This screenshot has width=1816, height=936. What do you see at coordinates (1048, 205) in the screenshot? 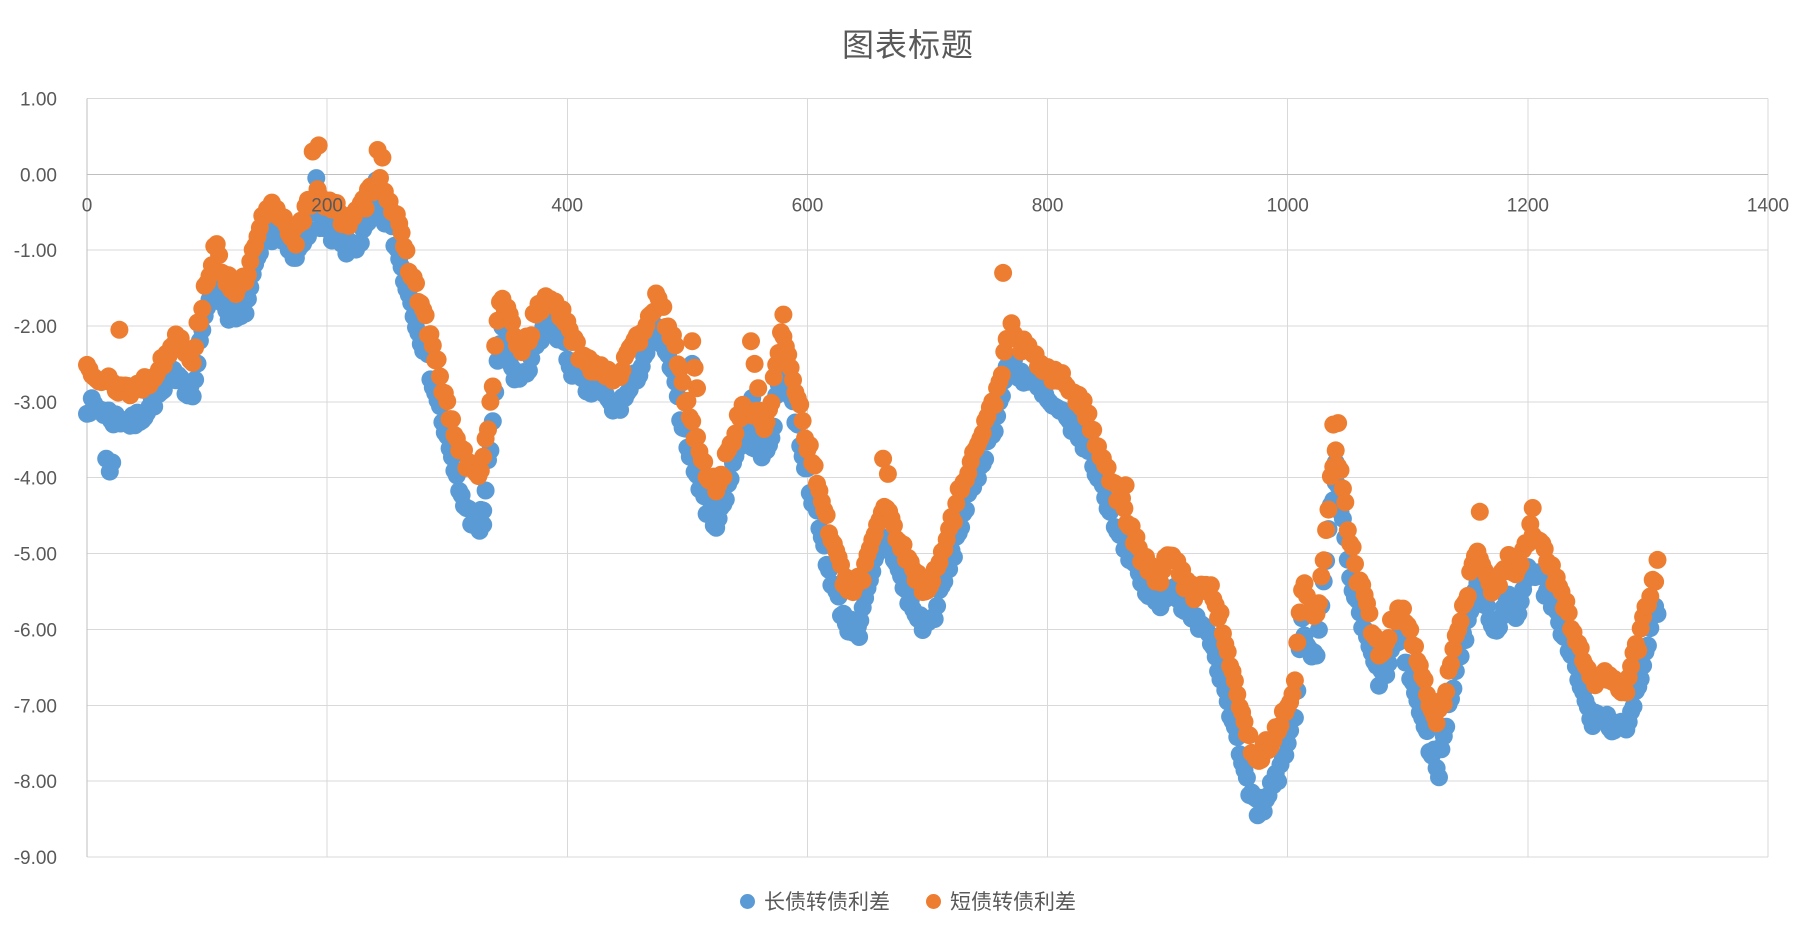
I see `x-tick-label: 800` at bounding box center [1048, 205].